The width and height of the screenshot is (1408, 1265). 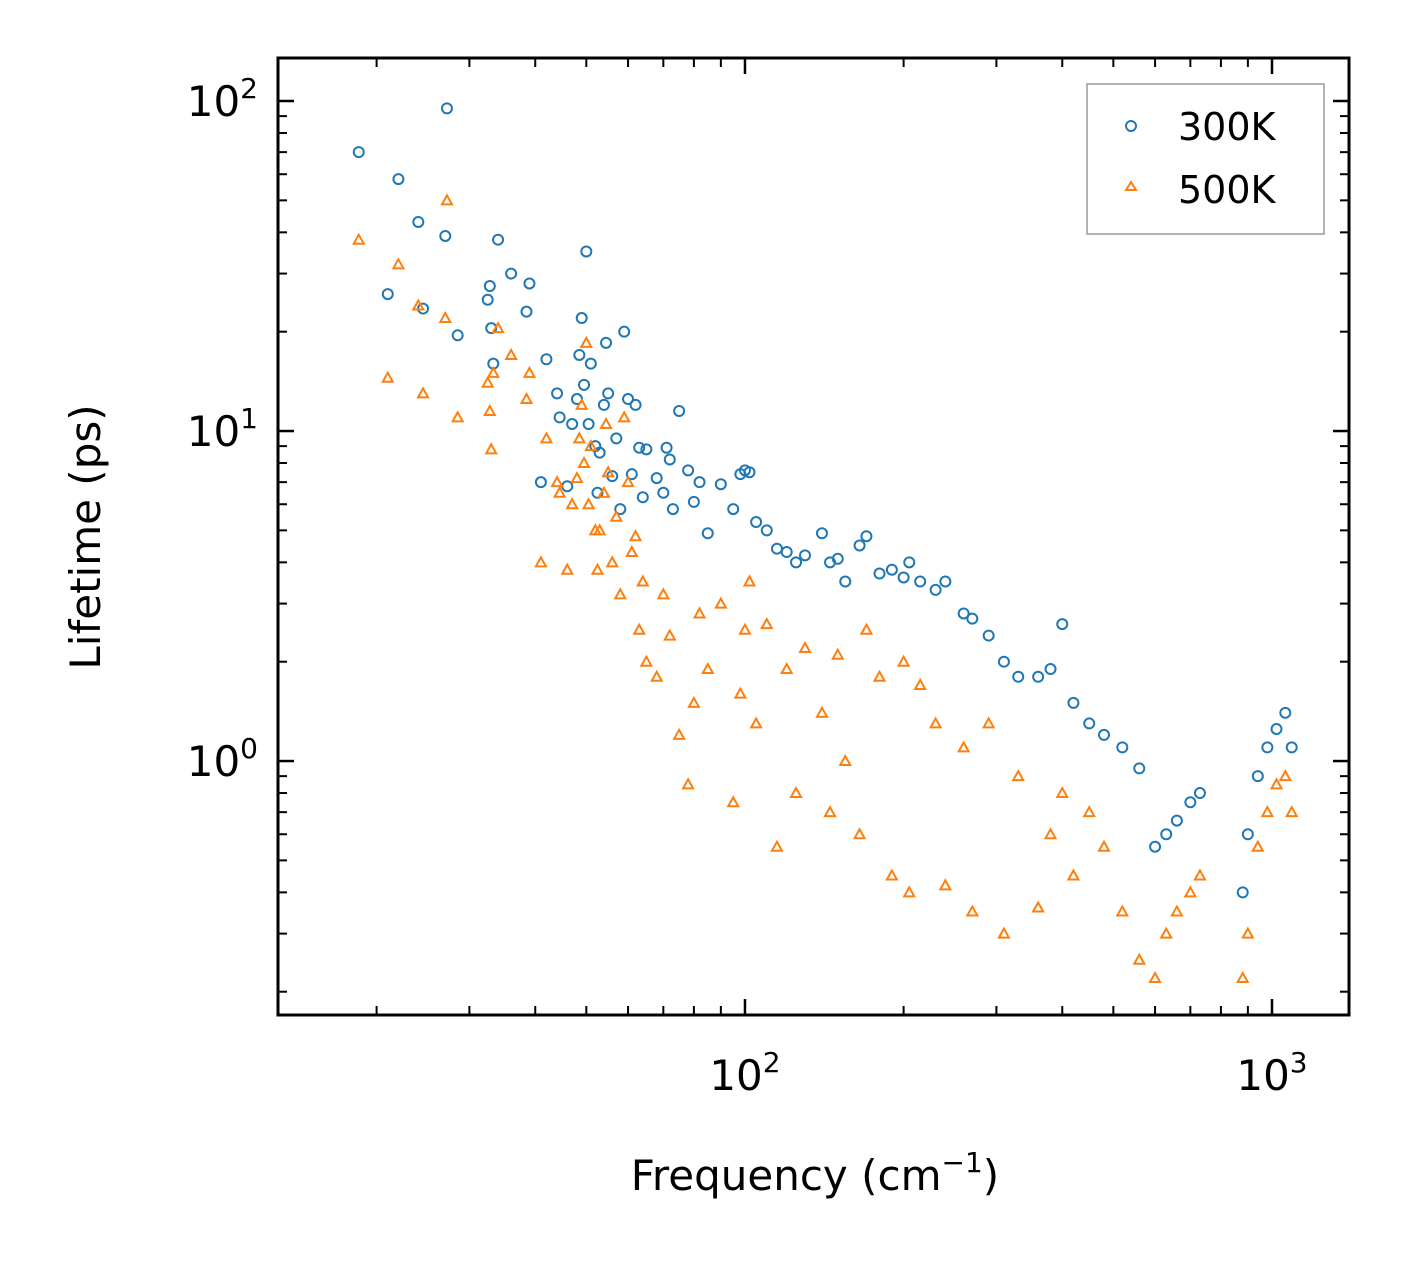 What do you see at coordinates (222, 99) in the screenshot?
I see `y-tick-label: 102` at bounding box center [222, 99].